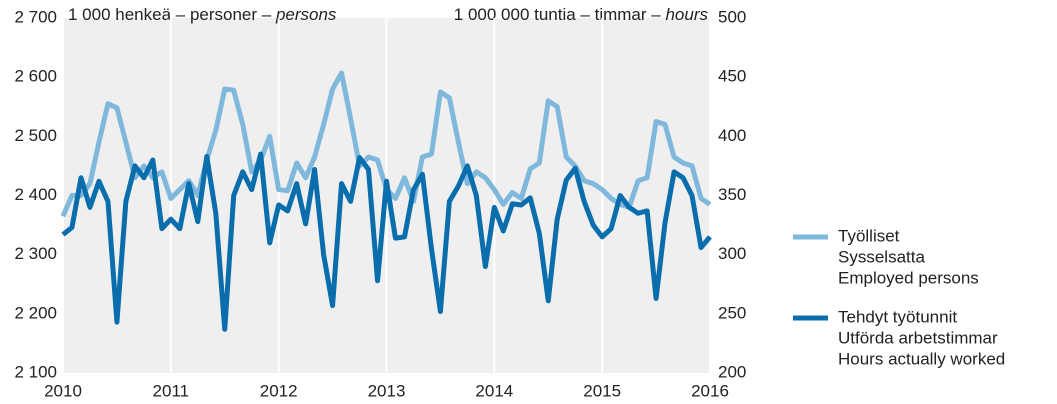 The width and height of the screenshot is (1057, 404). I want to click on y2-tick-label: 400, so click(732, 135).